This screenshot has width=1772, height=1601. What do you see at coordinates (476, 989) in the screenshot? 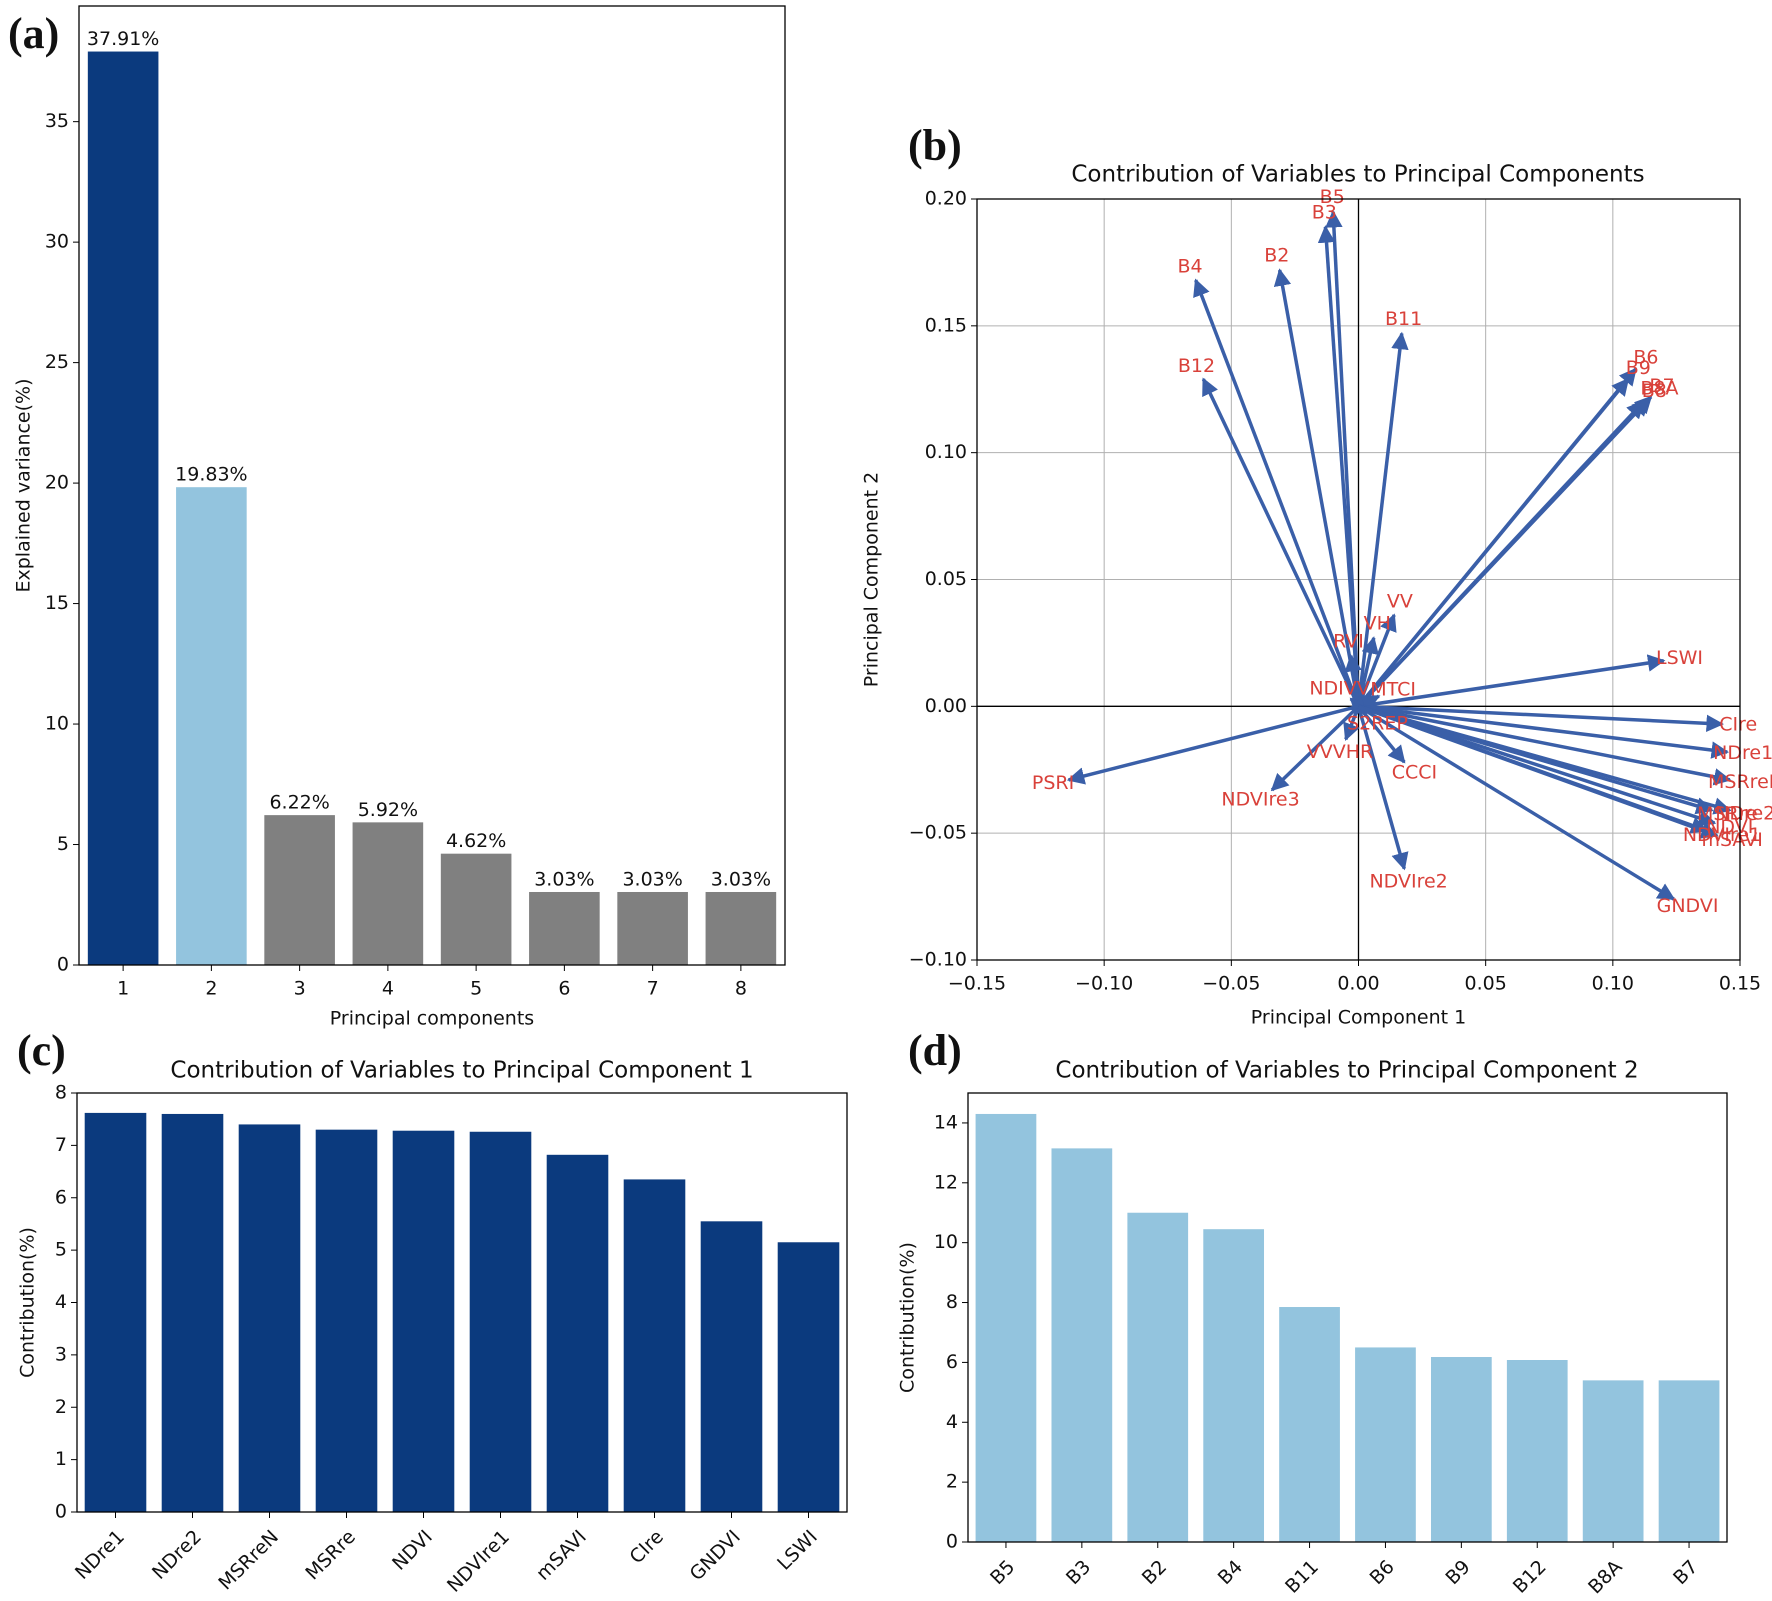
I see `x-tick-label: 5` at bounding box center [476, 989].